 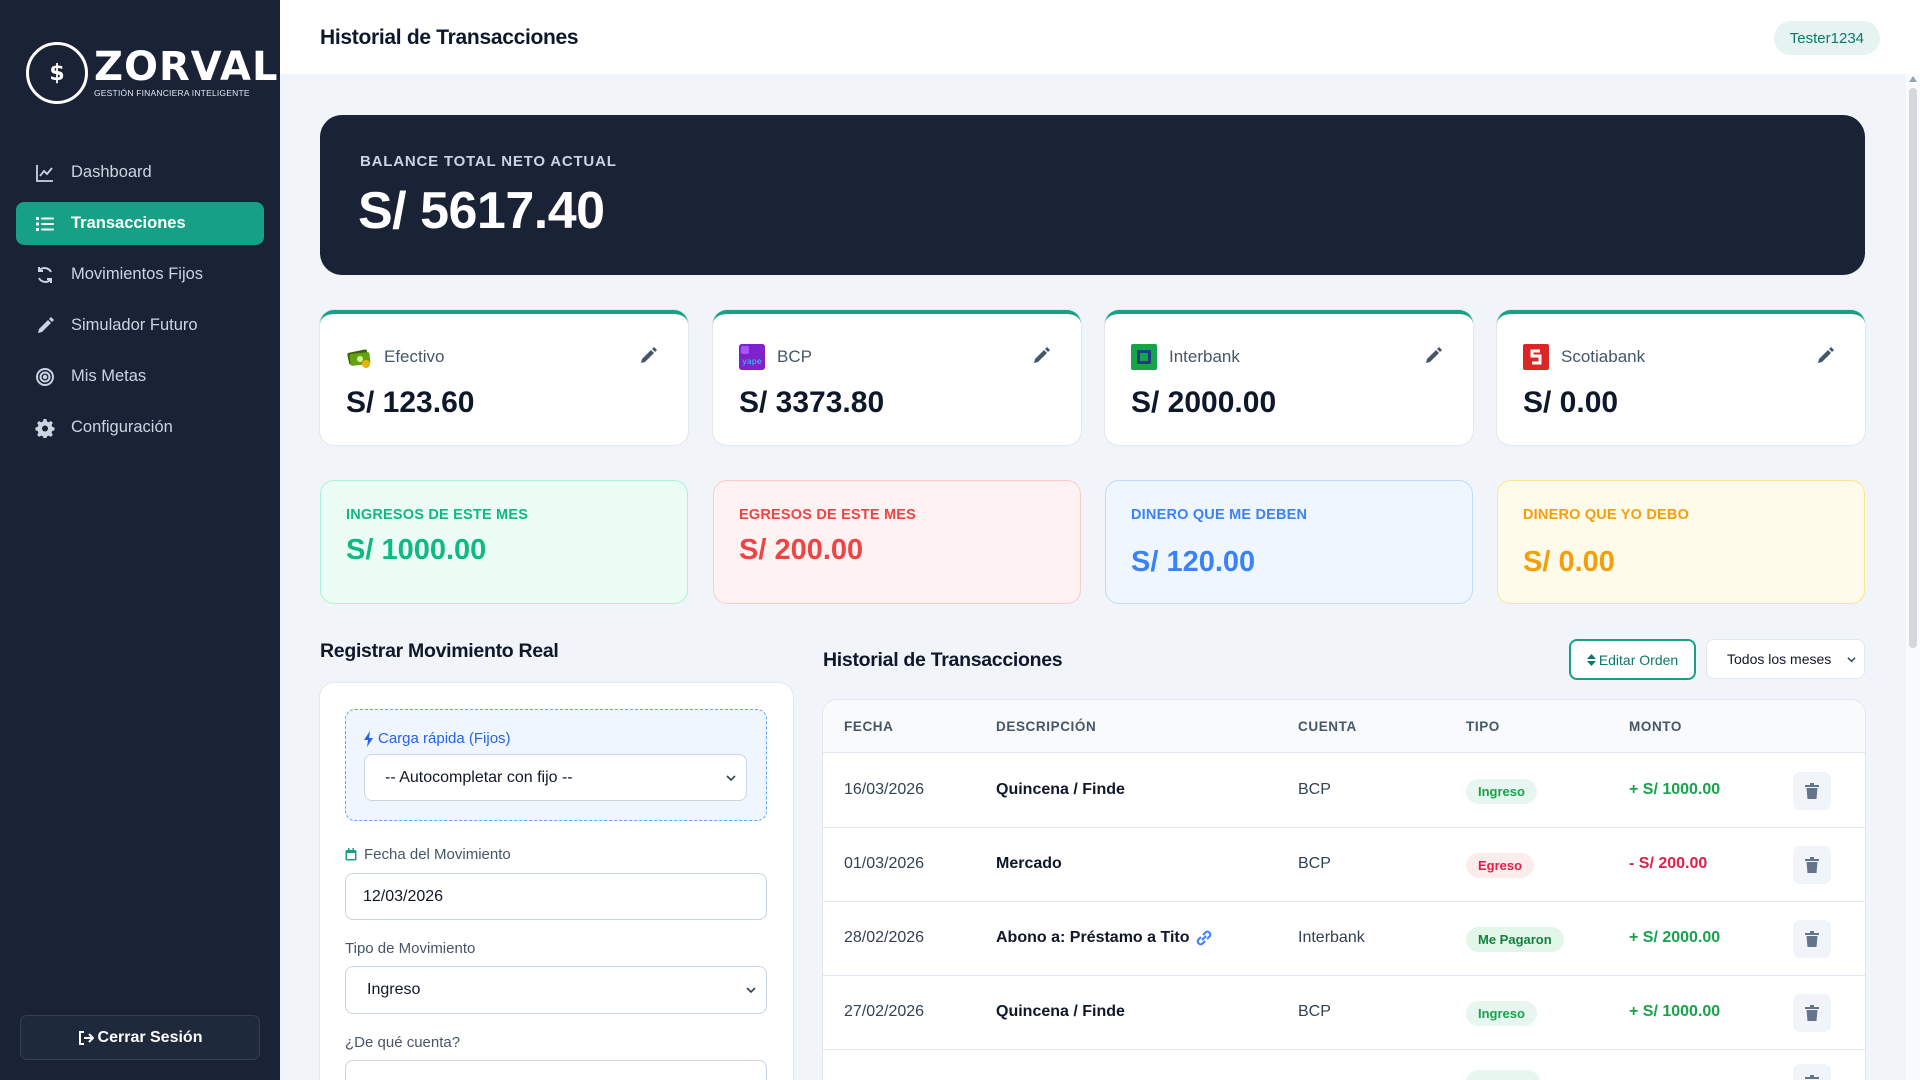 I want to click on sidebar-item-simulador-futuro: Simulador Futuro, so click(x=140, y=325).